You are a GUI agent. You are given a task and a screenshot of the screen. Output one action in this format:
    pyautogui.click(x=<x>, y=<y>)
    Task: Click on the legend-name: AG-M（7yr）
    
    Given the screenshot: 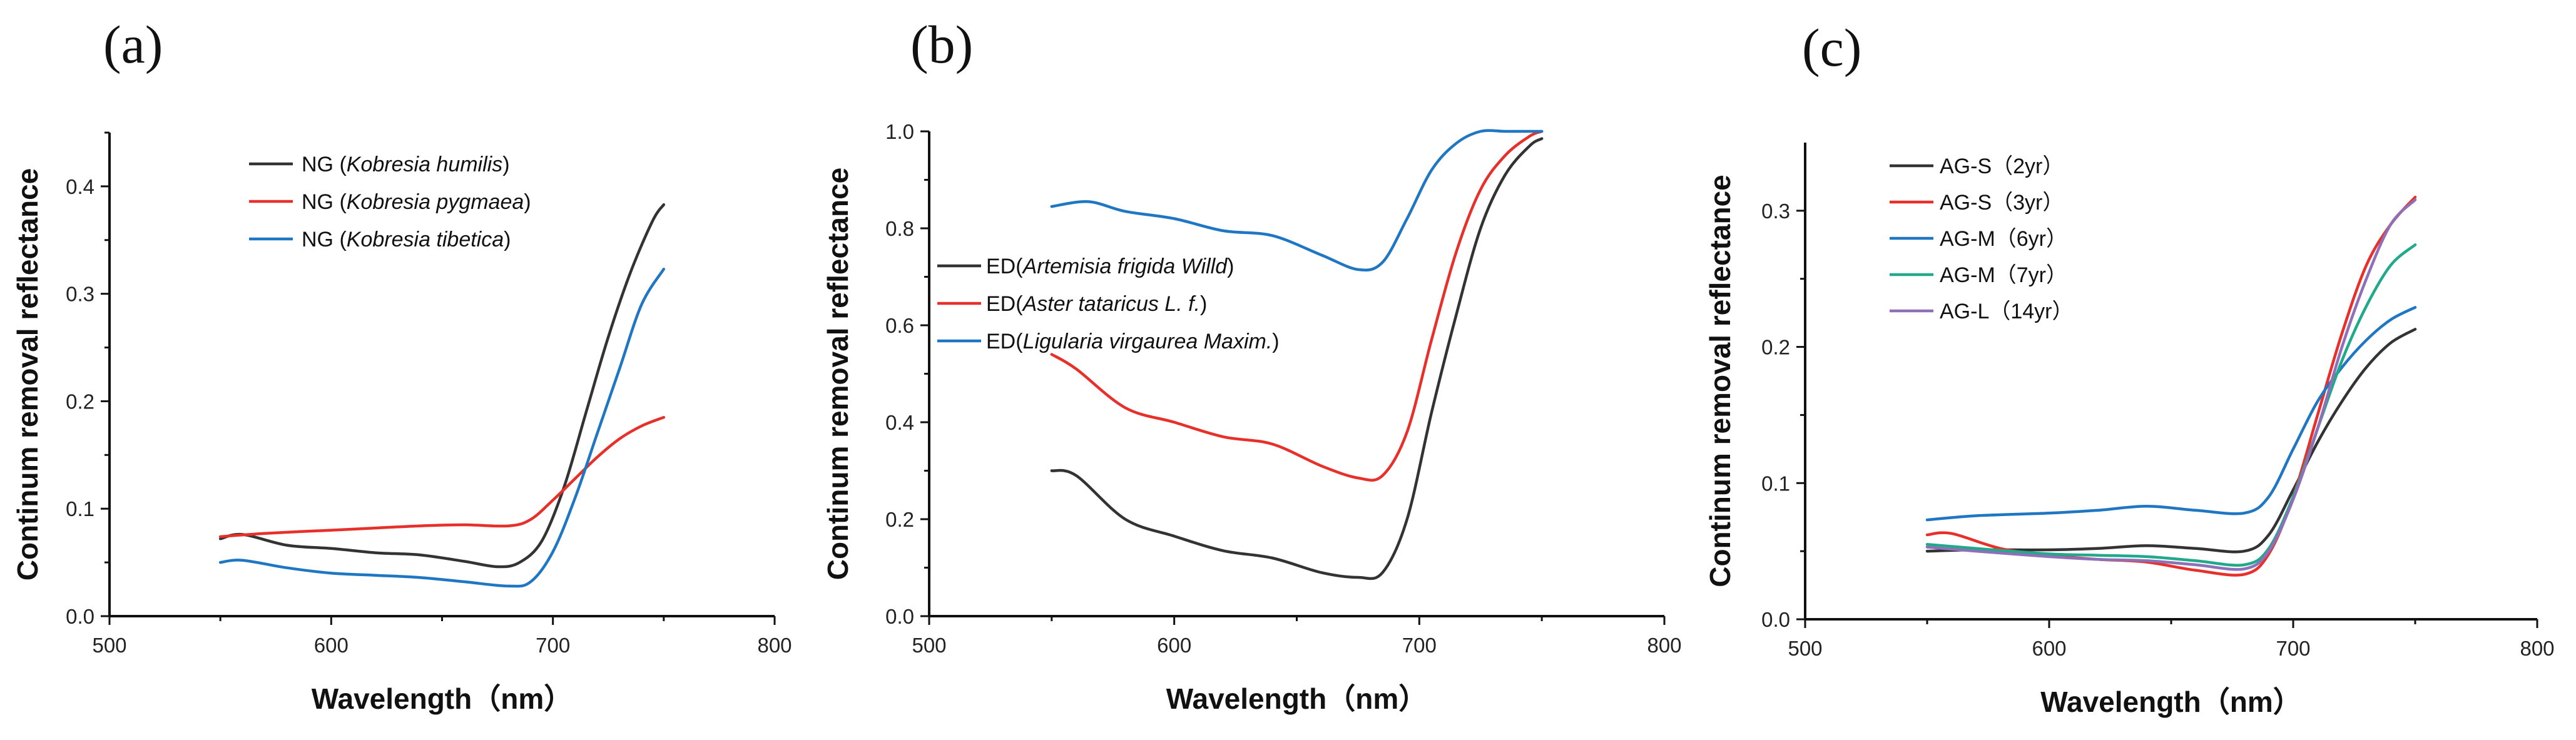 What is the action you would take?
    pyautogui.click(x=2003, y=275)
    